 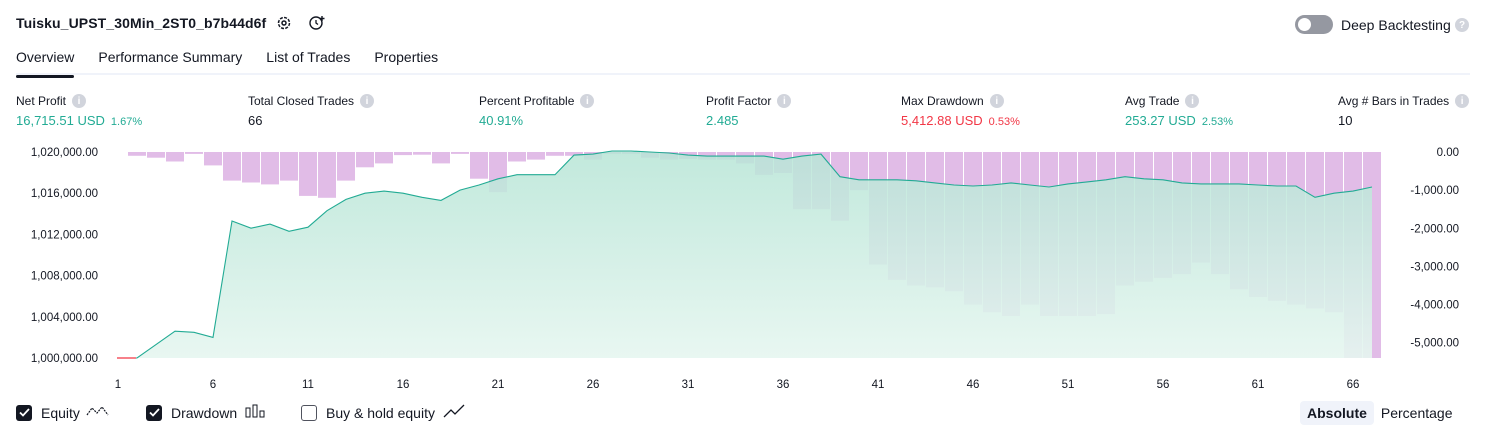 I want to click on legend-label: Buy & hold equity, so click(x=380, y=412).